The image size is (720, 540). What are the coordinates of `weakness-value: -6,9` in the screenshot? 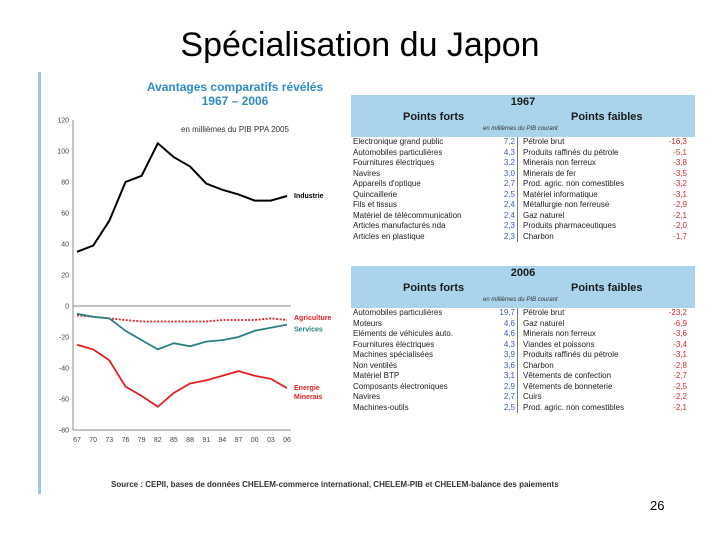 It's located at (680, 323).